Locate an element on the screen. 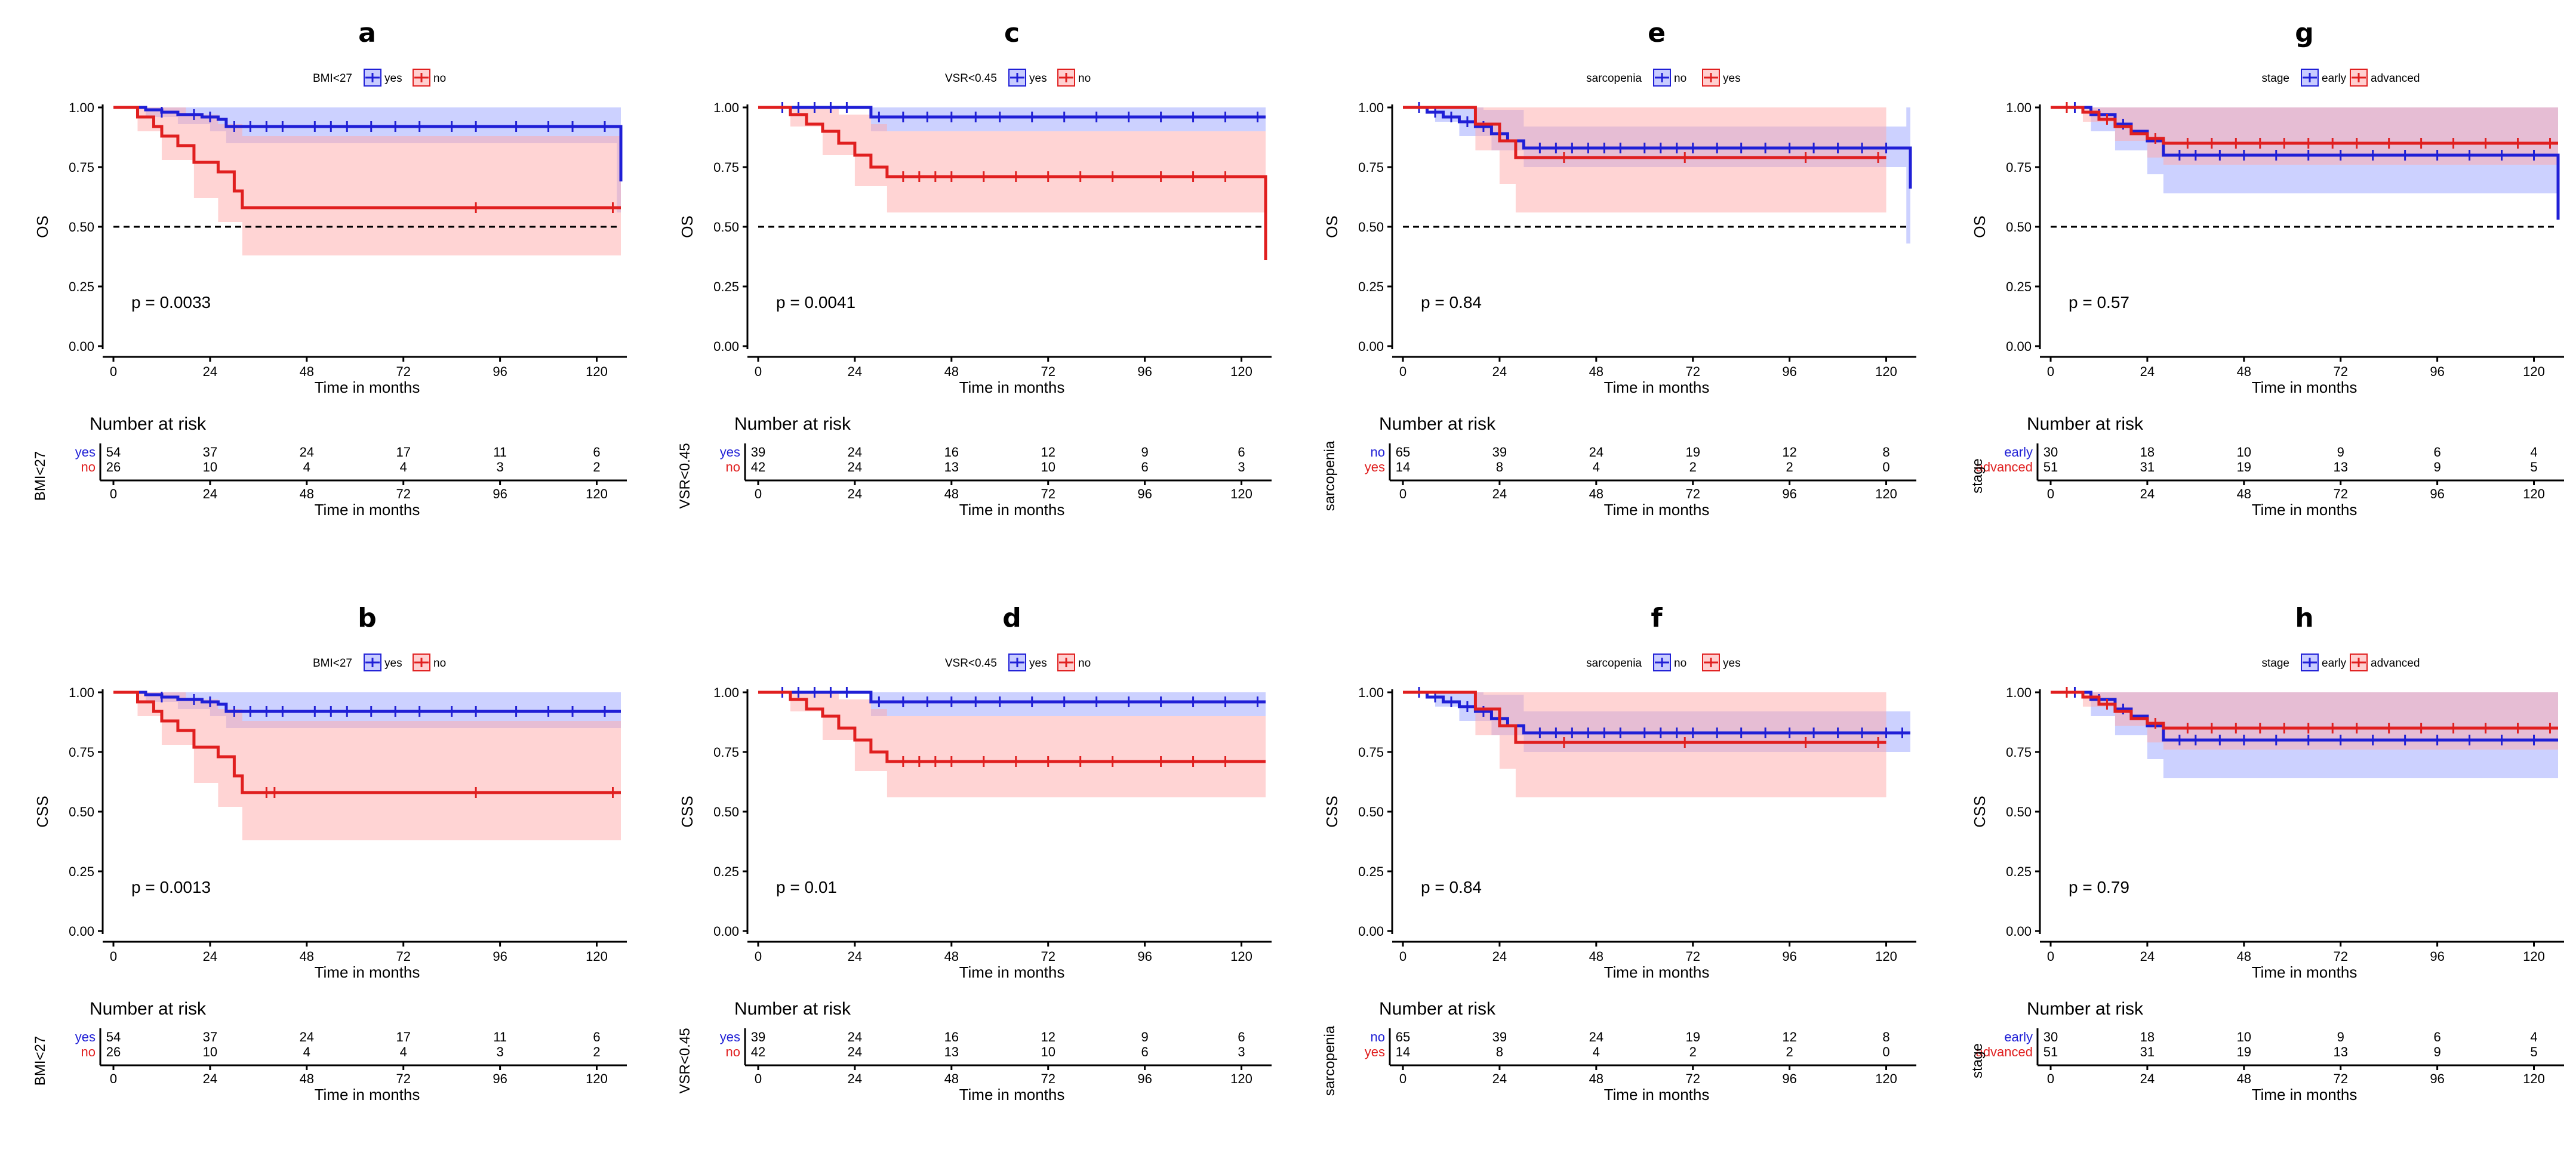  legend-title: VSR<0.45 is located at coordinates (971, 78).